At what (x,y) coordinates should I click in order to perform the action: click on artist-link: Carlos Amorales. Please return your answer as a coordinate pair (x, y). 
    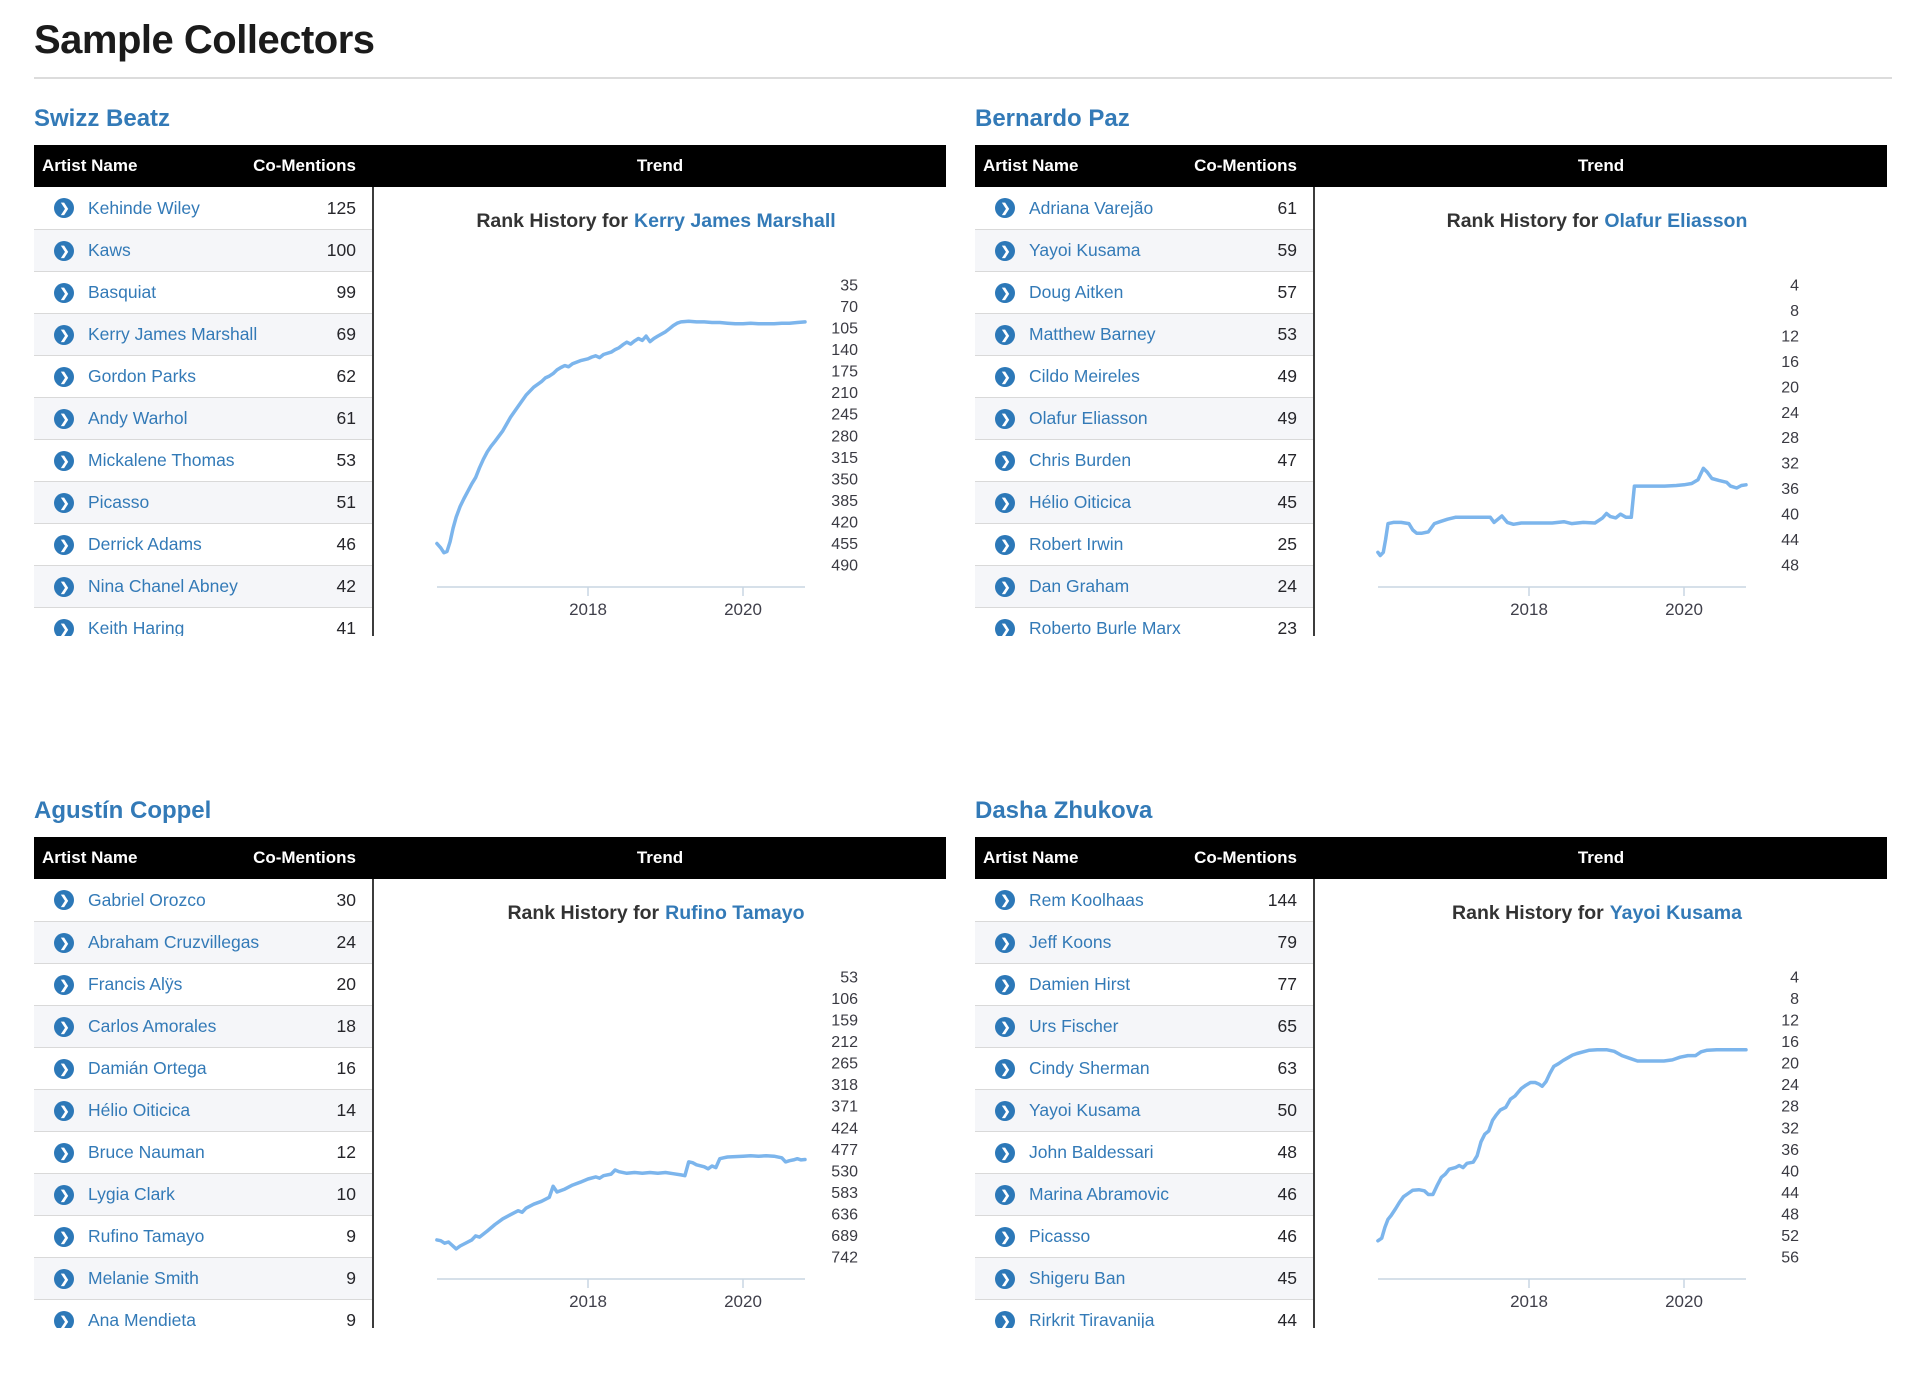
    Looking at the image, I should click on (152, 1026).